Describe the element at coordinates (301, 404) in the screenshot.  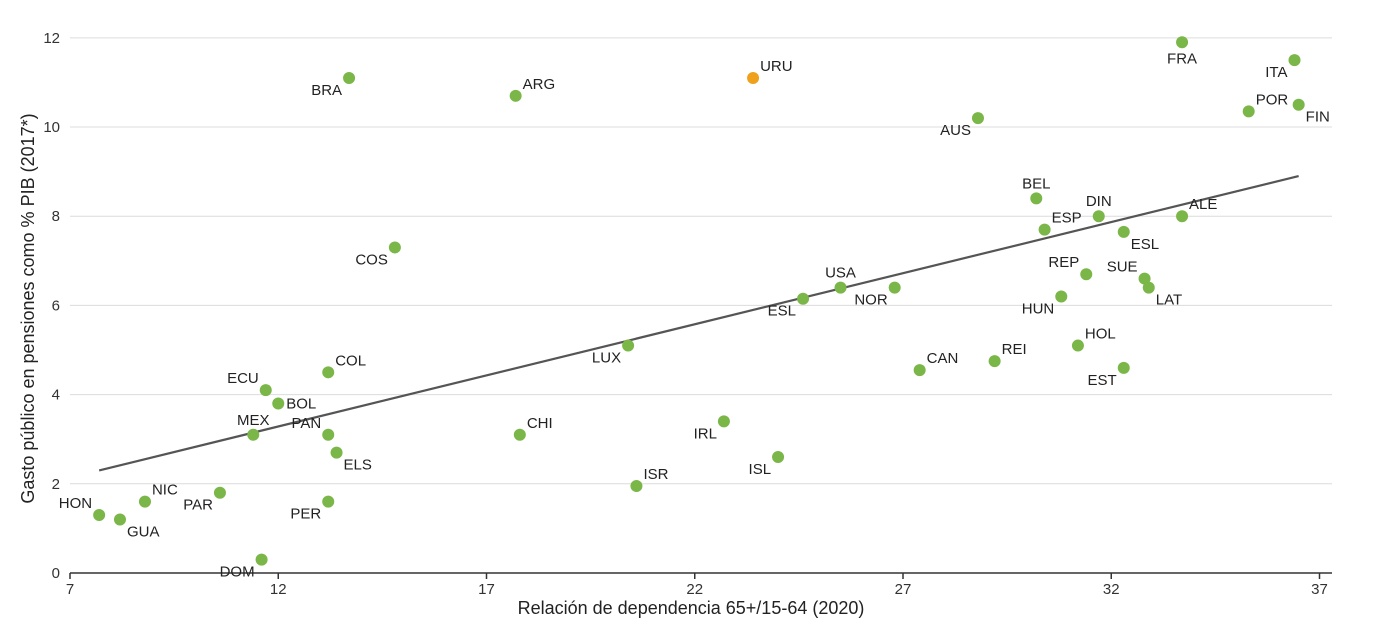
I see `point-label-bol: BOL` at that location.